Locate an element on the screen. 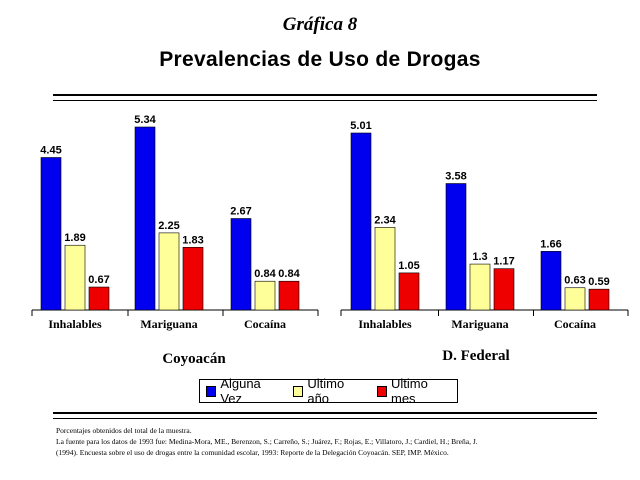  legend-swatch-alguna-vez is located at coordinates (211, 391).